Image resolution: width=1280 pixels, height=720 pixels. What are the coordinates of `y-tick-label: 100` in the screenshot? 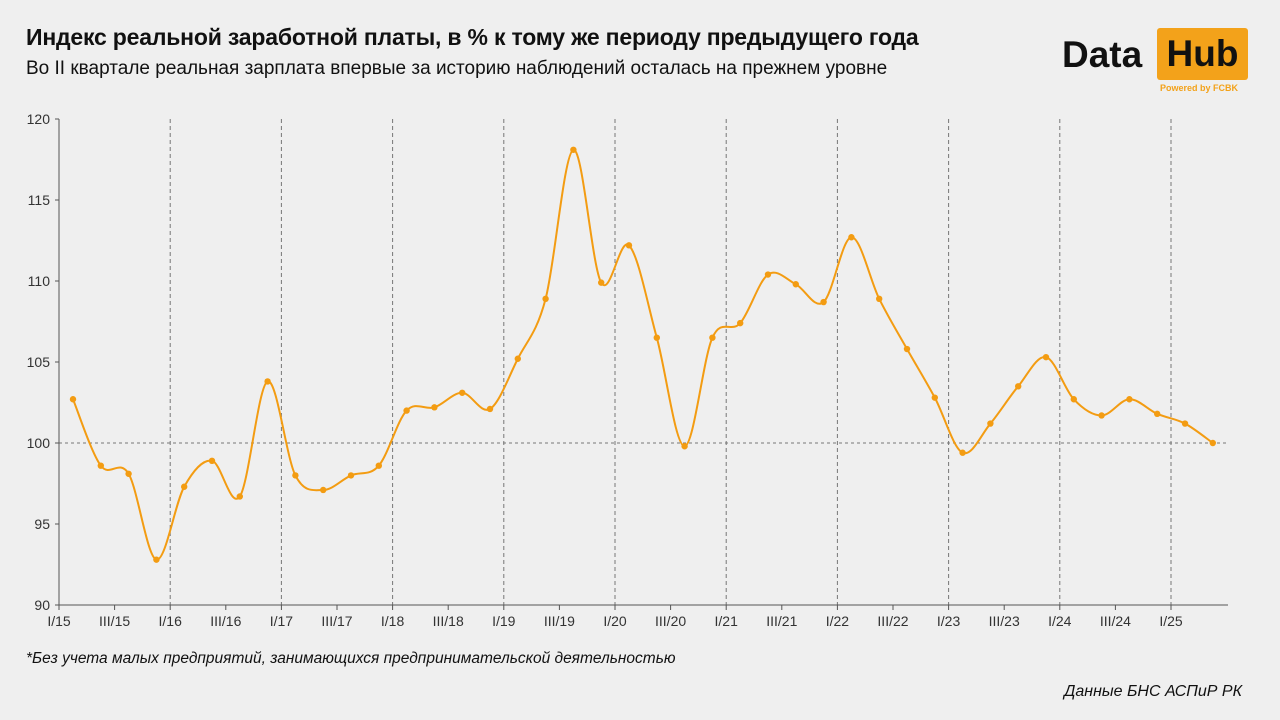 It's located at (39, 443).